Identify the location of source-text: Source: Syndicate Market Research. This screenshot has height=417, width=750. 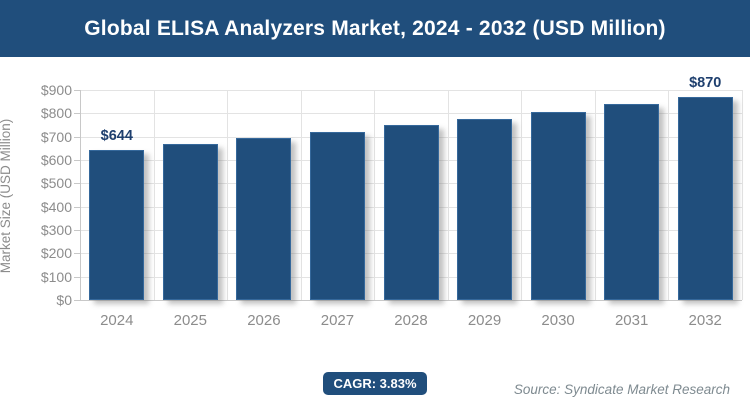
(621, 389).